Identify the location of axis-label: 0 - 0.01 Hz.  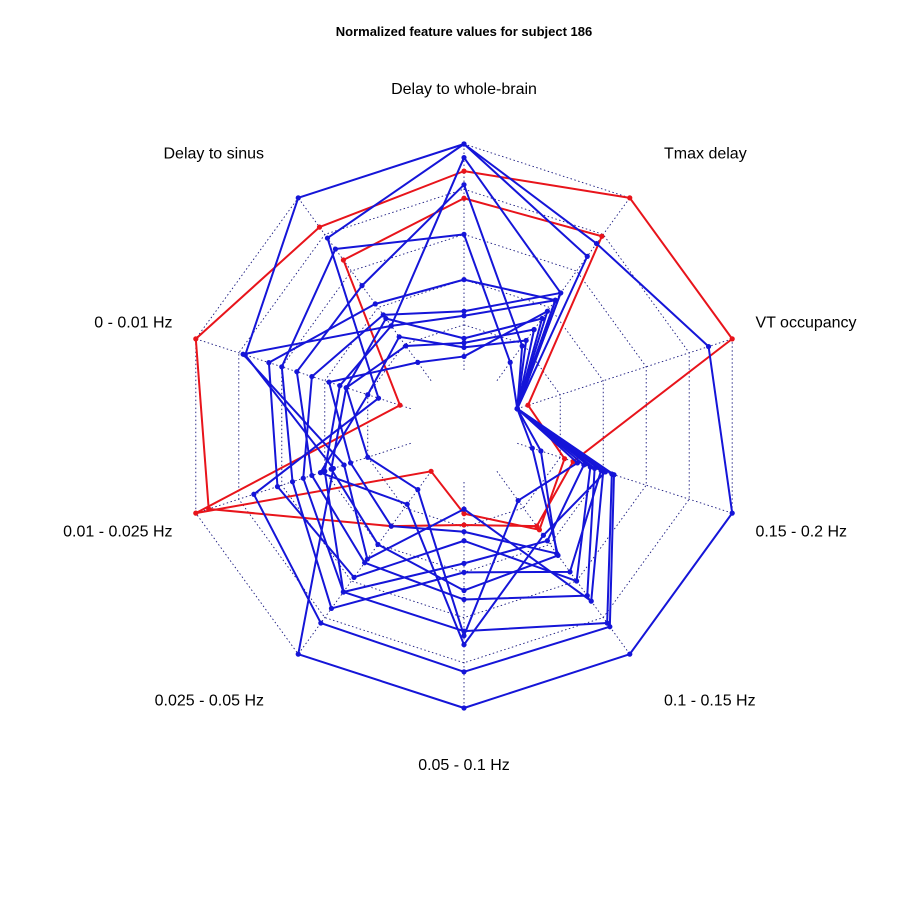
(133, 323).